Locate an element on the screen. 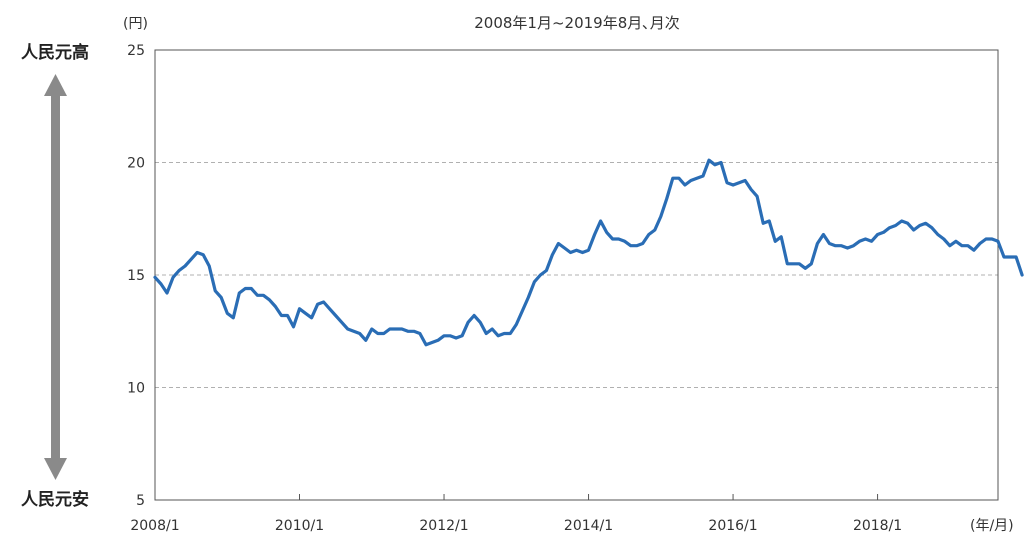 Image resolution: width=1027 pixels, height=537 pixels. y-tick-labels: 5 10 15 20 25 is located at coordinates (136, 276).